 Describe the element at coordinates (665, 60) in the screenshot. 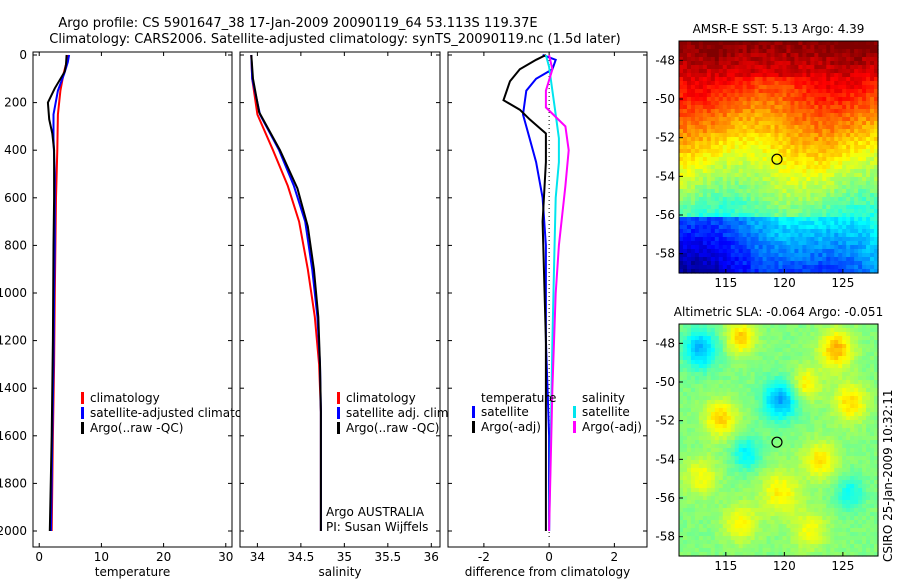

I see `y-tick-label: -48` at that location.